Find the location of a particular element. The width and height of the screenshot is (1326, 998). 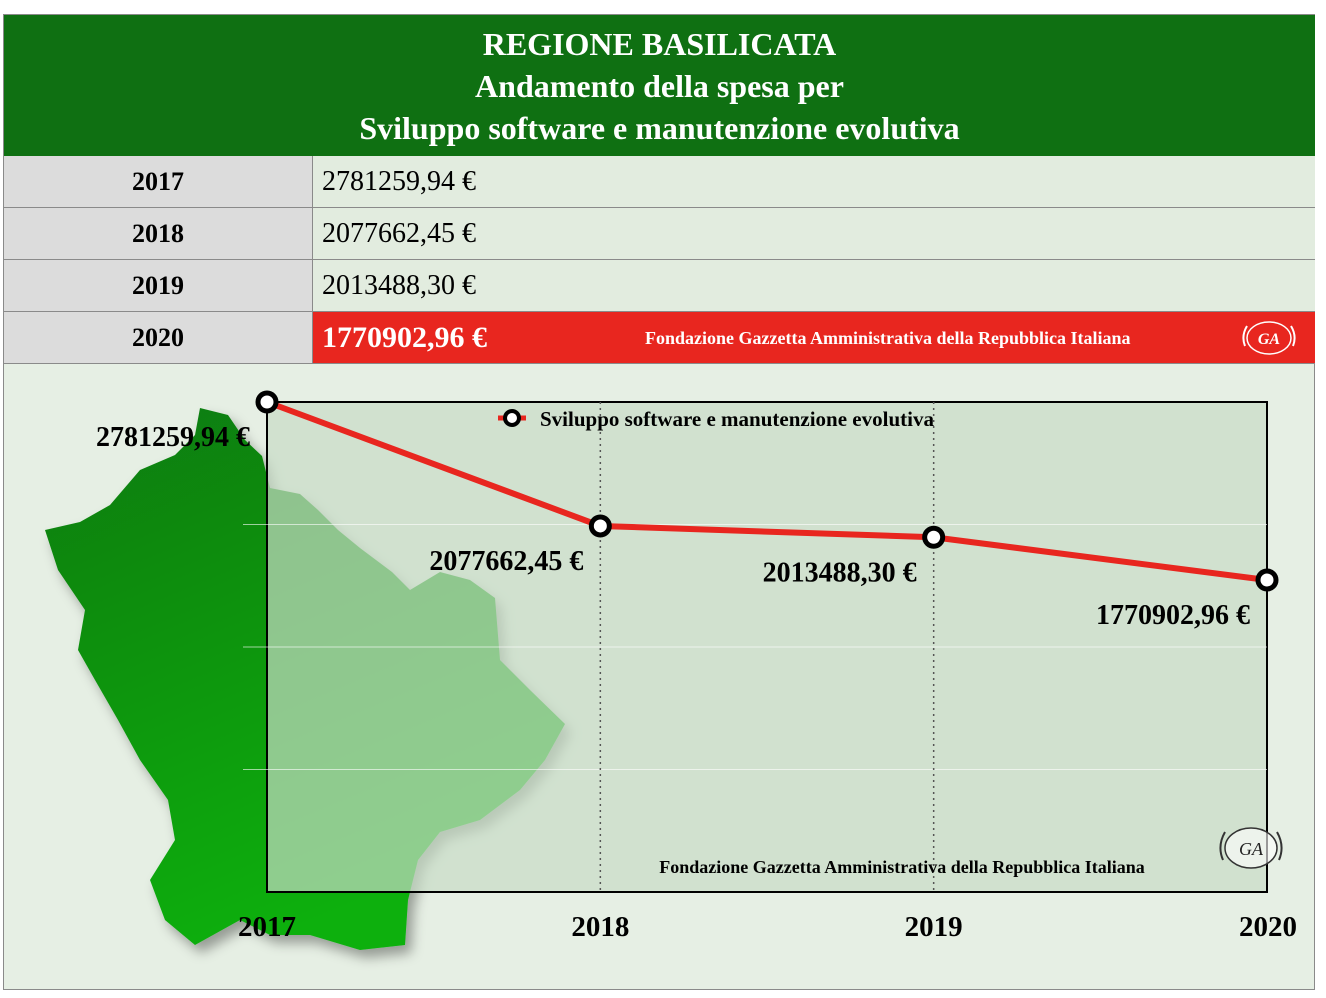

x-ticks-layer: 2017 2018 2019 2020 is located at coordinates (767, 927).